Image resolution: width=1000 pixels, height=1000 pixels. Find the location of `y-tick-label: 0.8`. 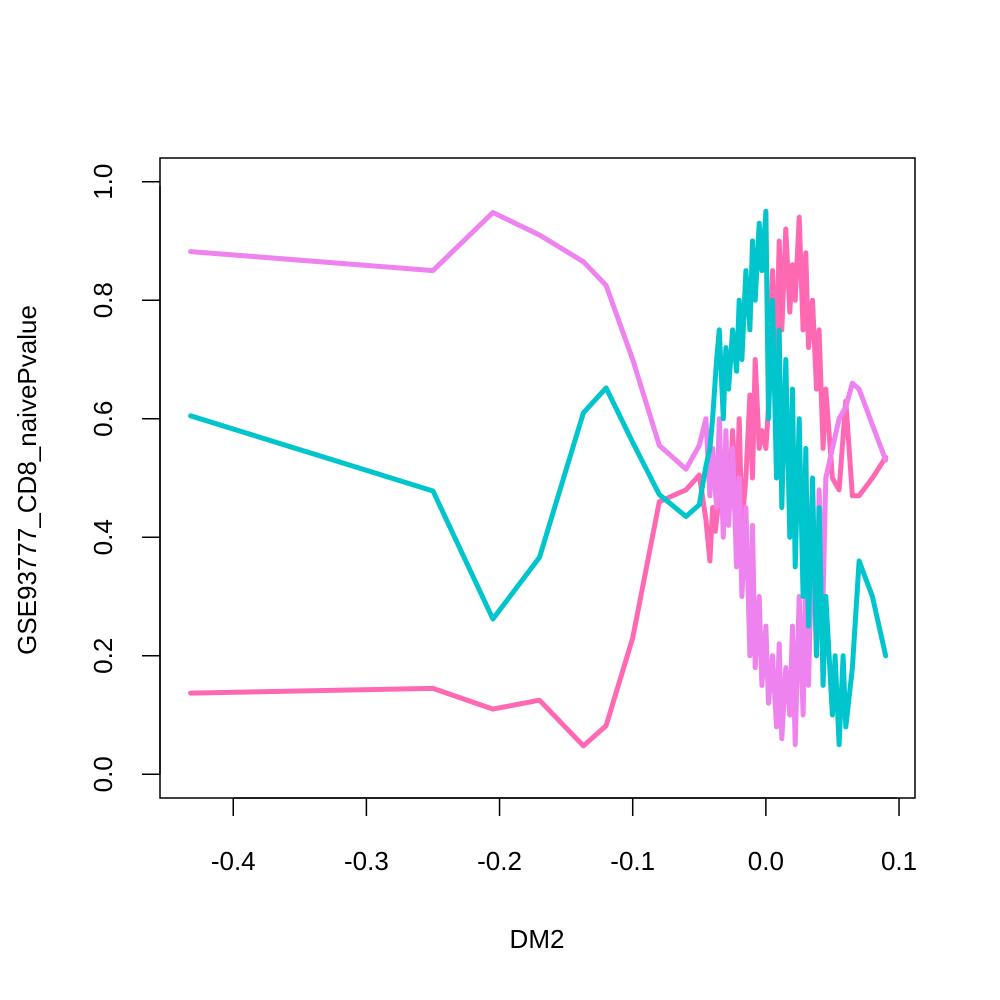

y-tick-label: 0.8 is located at coordinates (103, 300).